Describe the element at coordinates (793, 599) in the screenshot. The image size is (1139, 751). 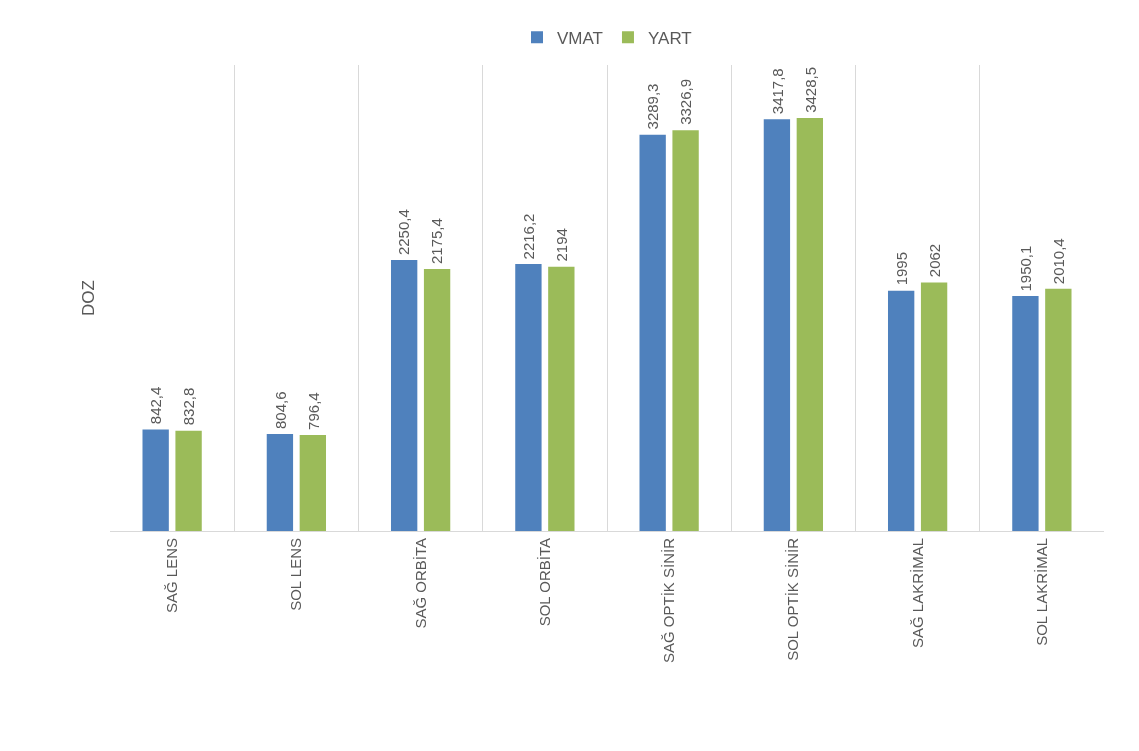
I see `x-tick-label: SOL OPTİK SİNİR` at that location.